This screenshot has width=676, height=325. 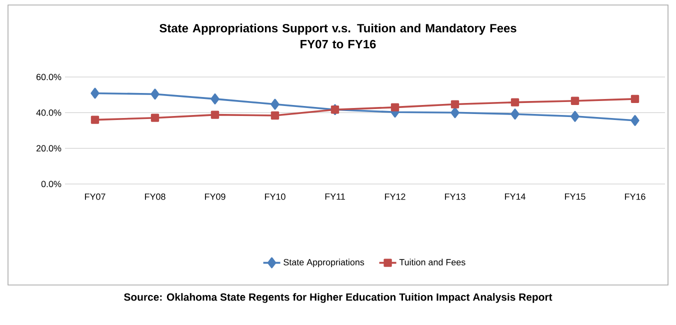 What do you see at coordinates (49, 112) in the screenshot?
I see `y-tick-label: 40.0%` at bounding box center [49, 112].